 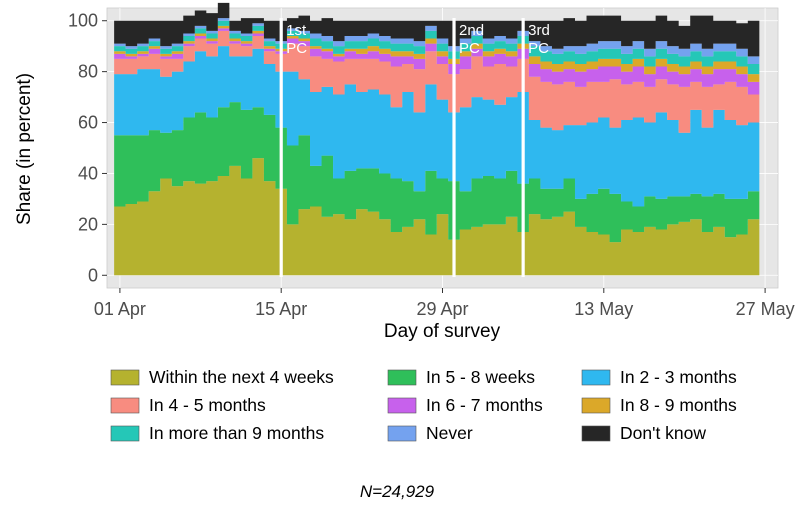 I want to click on policy-change-label-1: 1st, so click(x=296, y=30).